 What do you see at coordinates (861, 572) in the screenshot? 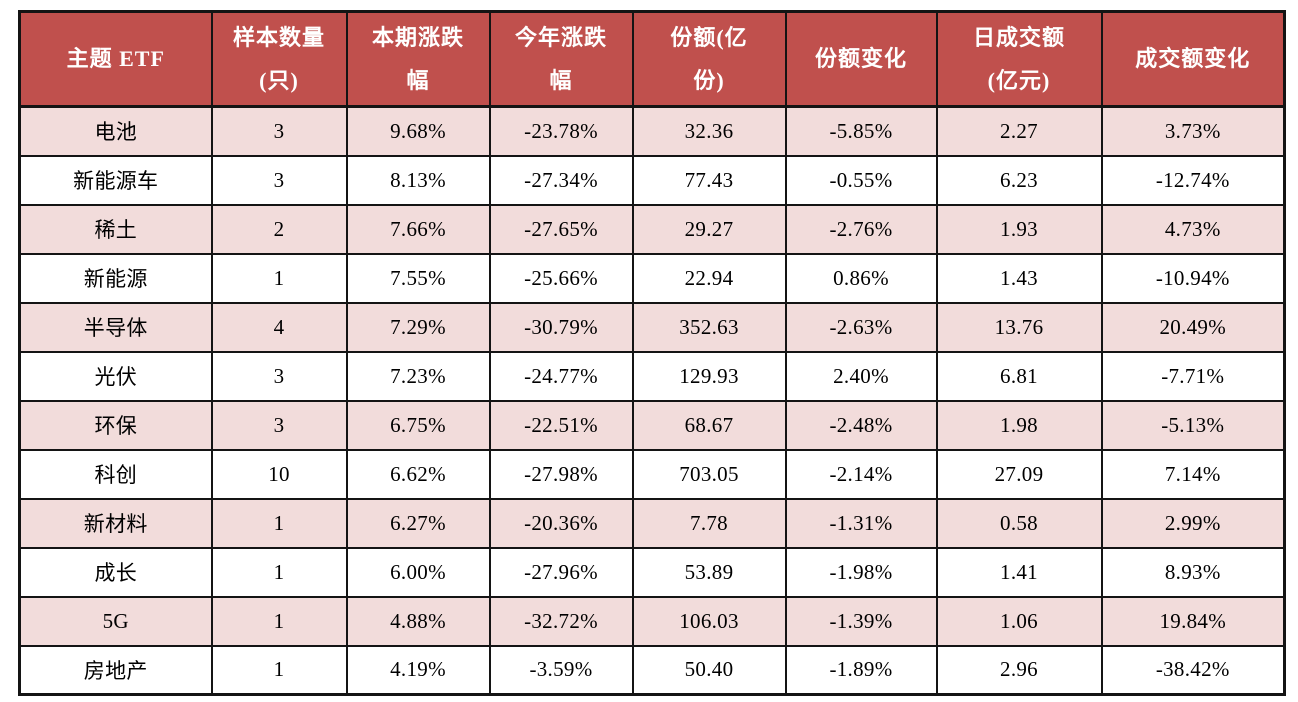
I see `cell-sharechg: -1.98%` at bounding box center [861, 572].